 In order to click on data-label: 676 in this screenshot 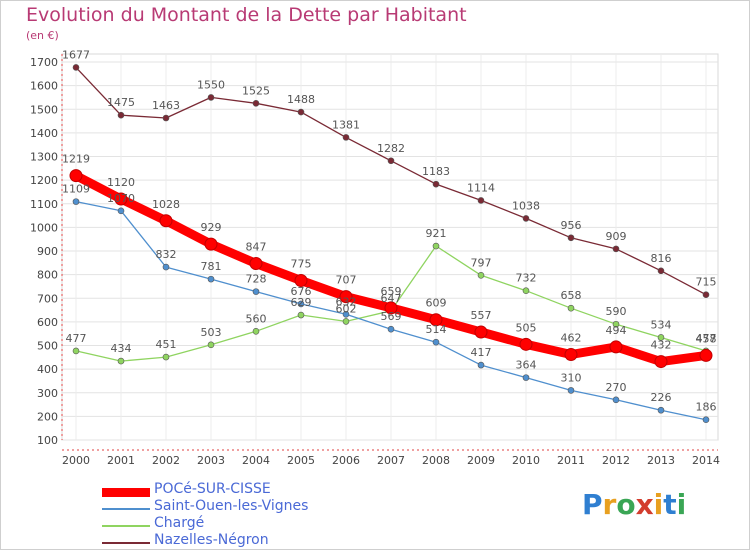, I will do `click(301, 291)`.